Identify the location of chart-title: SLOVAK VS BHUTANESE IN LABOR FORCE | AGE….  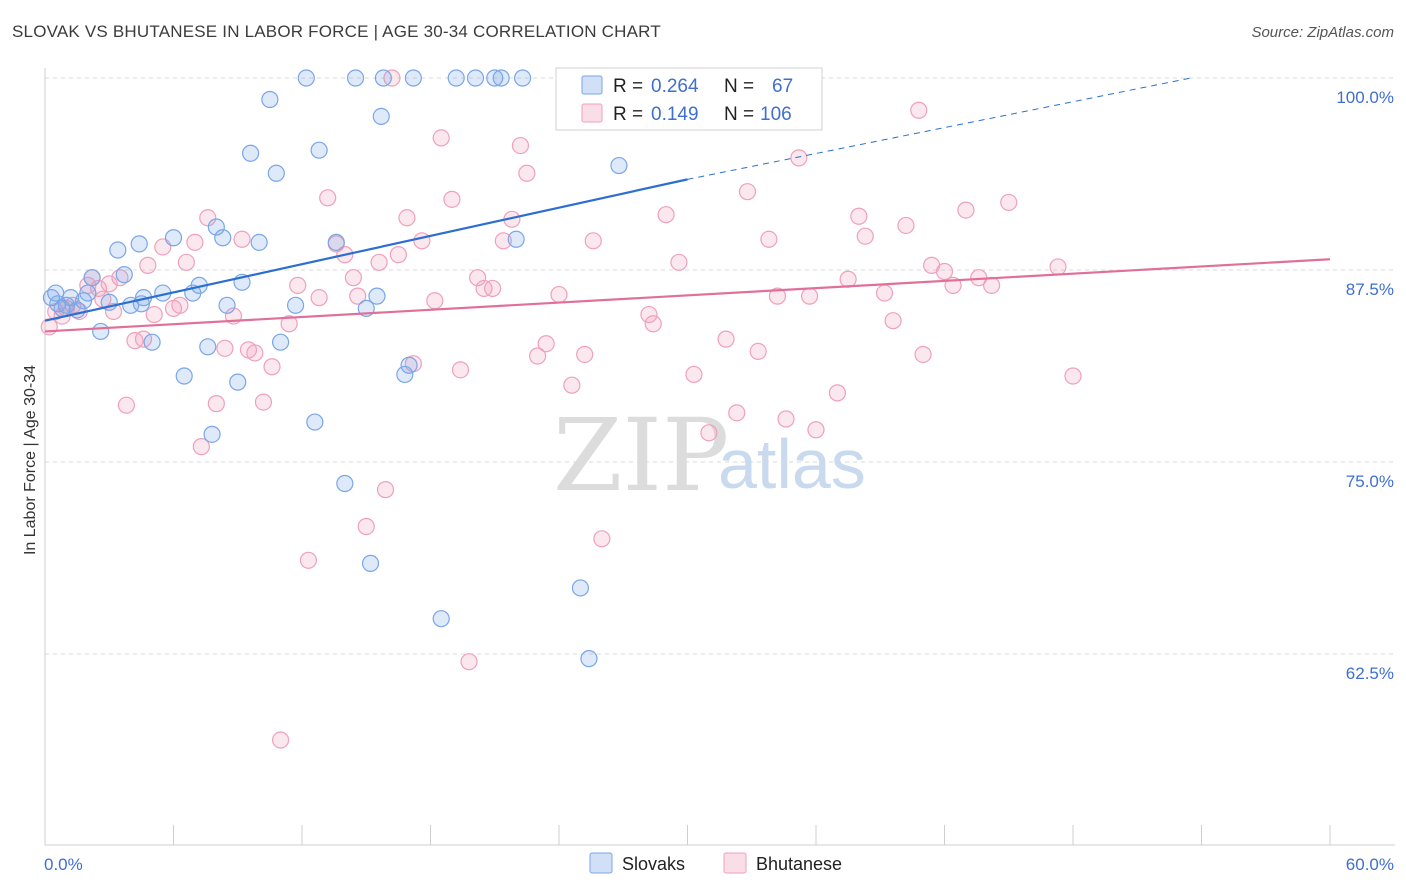
(336, 31).